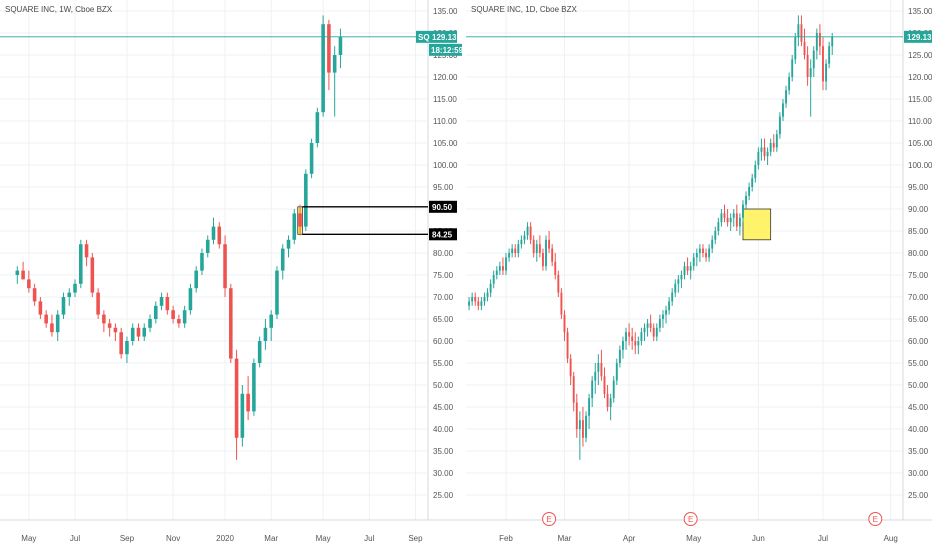 The width and height of the screenshot is (932, 550). What do you see at coordinates (443, 451) in the screenshot?
I see `y-tick-label: 35.00` at bounding box center [443, 451].